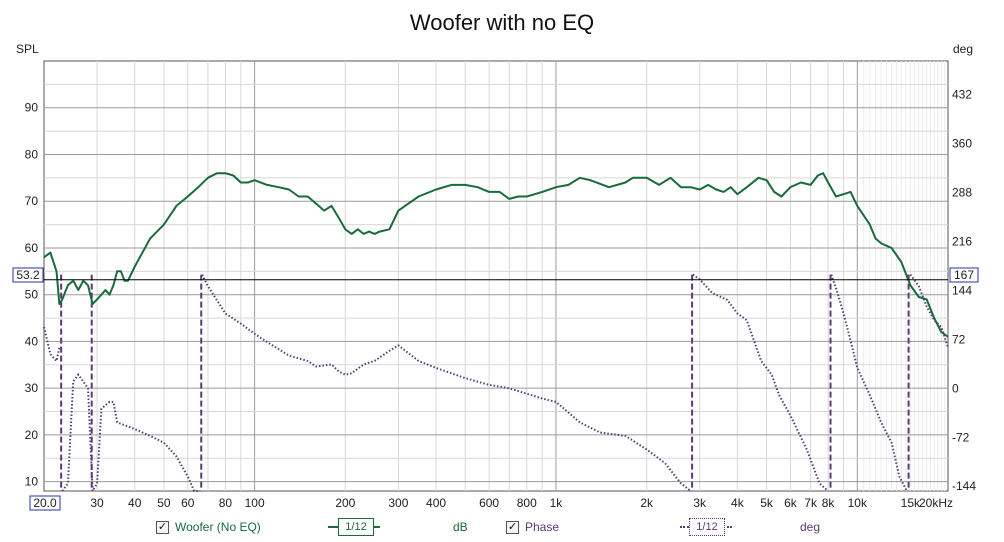  What do you see at coordinates (97, 503) in the screenshot?
I see `x-tick-label: 30` at bounding box center [97, 503].